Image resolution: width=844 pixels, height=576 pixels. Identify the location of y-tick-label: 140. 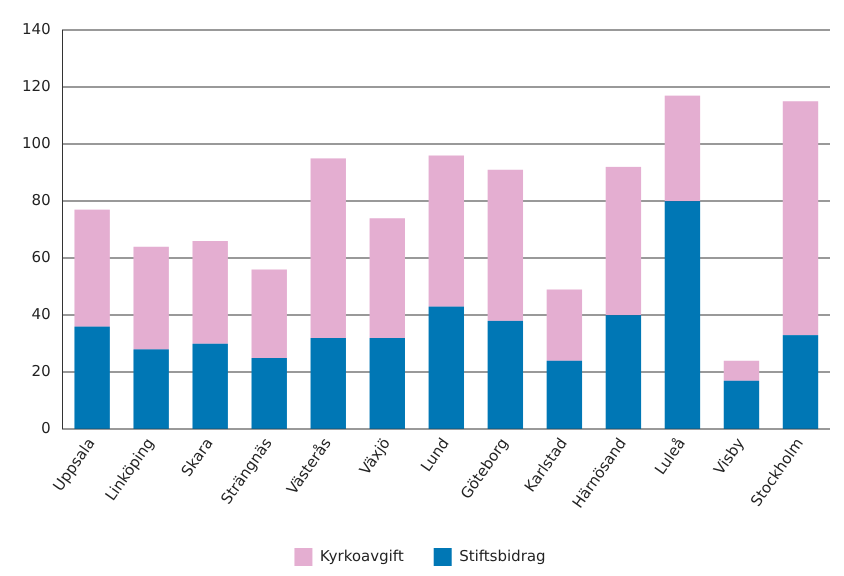
(36, 29).